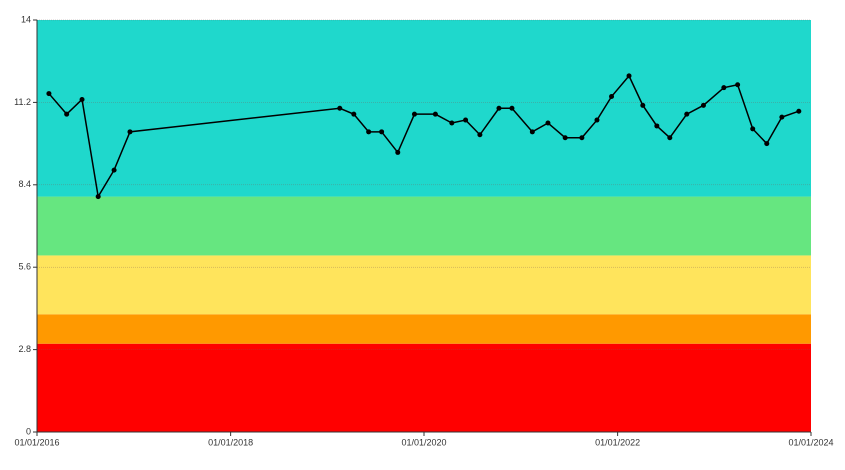 Image resolution: width=845 pixels, height=470 pixels. Describe the element at coordinates (24, 349) in the screenshot. I see `y-tick-label: 2.8` at that location.